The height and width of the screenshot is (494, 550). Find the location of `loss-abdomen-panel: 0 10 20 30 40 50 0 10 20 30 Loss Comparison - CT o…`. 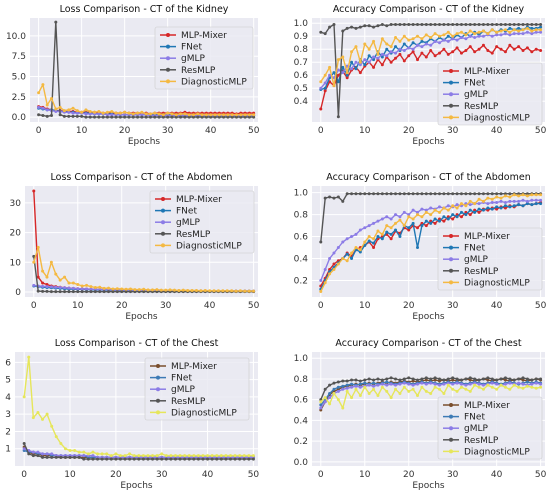

loss-abdomen-panel: 0 10 20 30 40 50 0 10 20 30 Loss Comparison - CT o… is located at coordinates (135, 247).